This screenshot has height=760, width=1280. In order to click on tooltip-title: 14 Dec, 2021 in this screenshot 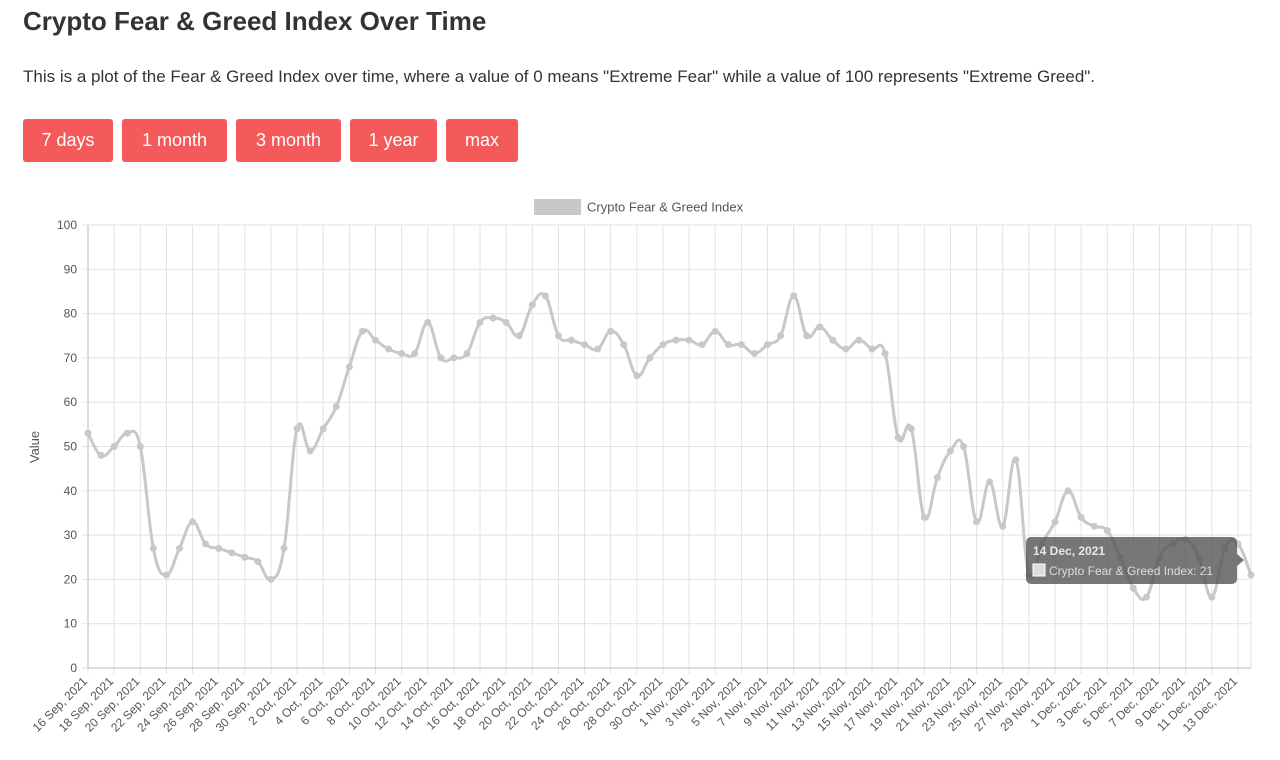, I will do `click(1069, 551)`.